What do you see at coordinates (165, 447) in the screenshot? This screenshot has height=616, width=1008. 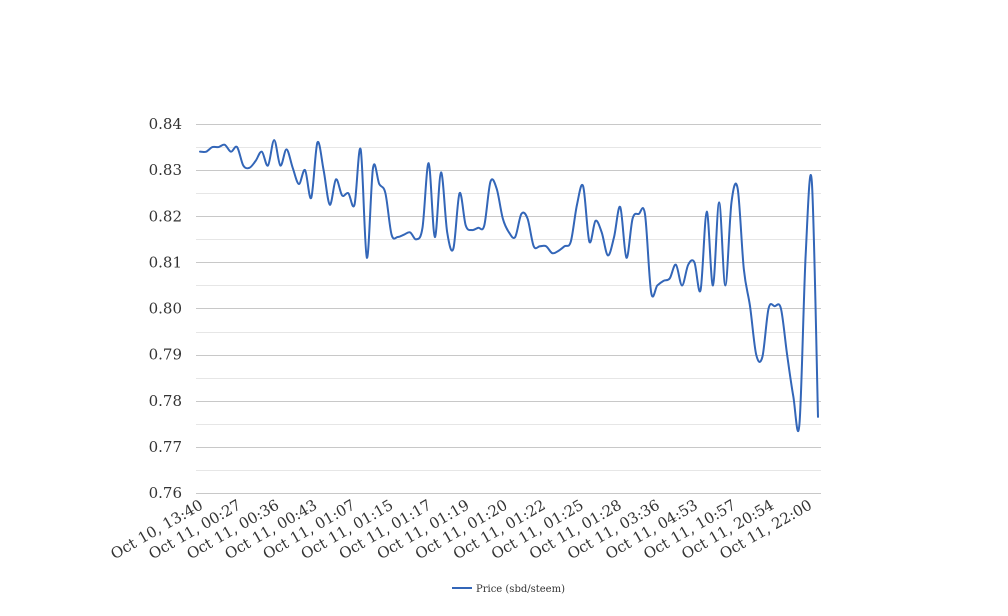 I see `y-tick-label: 0.77` at bounding box center [165, 447].